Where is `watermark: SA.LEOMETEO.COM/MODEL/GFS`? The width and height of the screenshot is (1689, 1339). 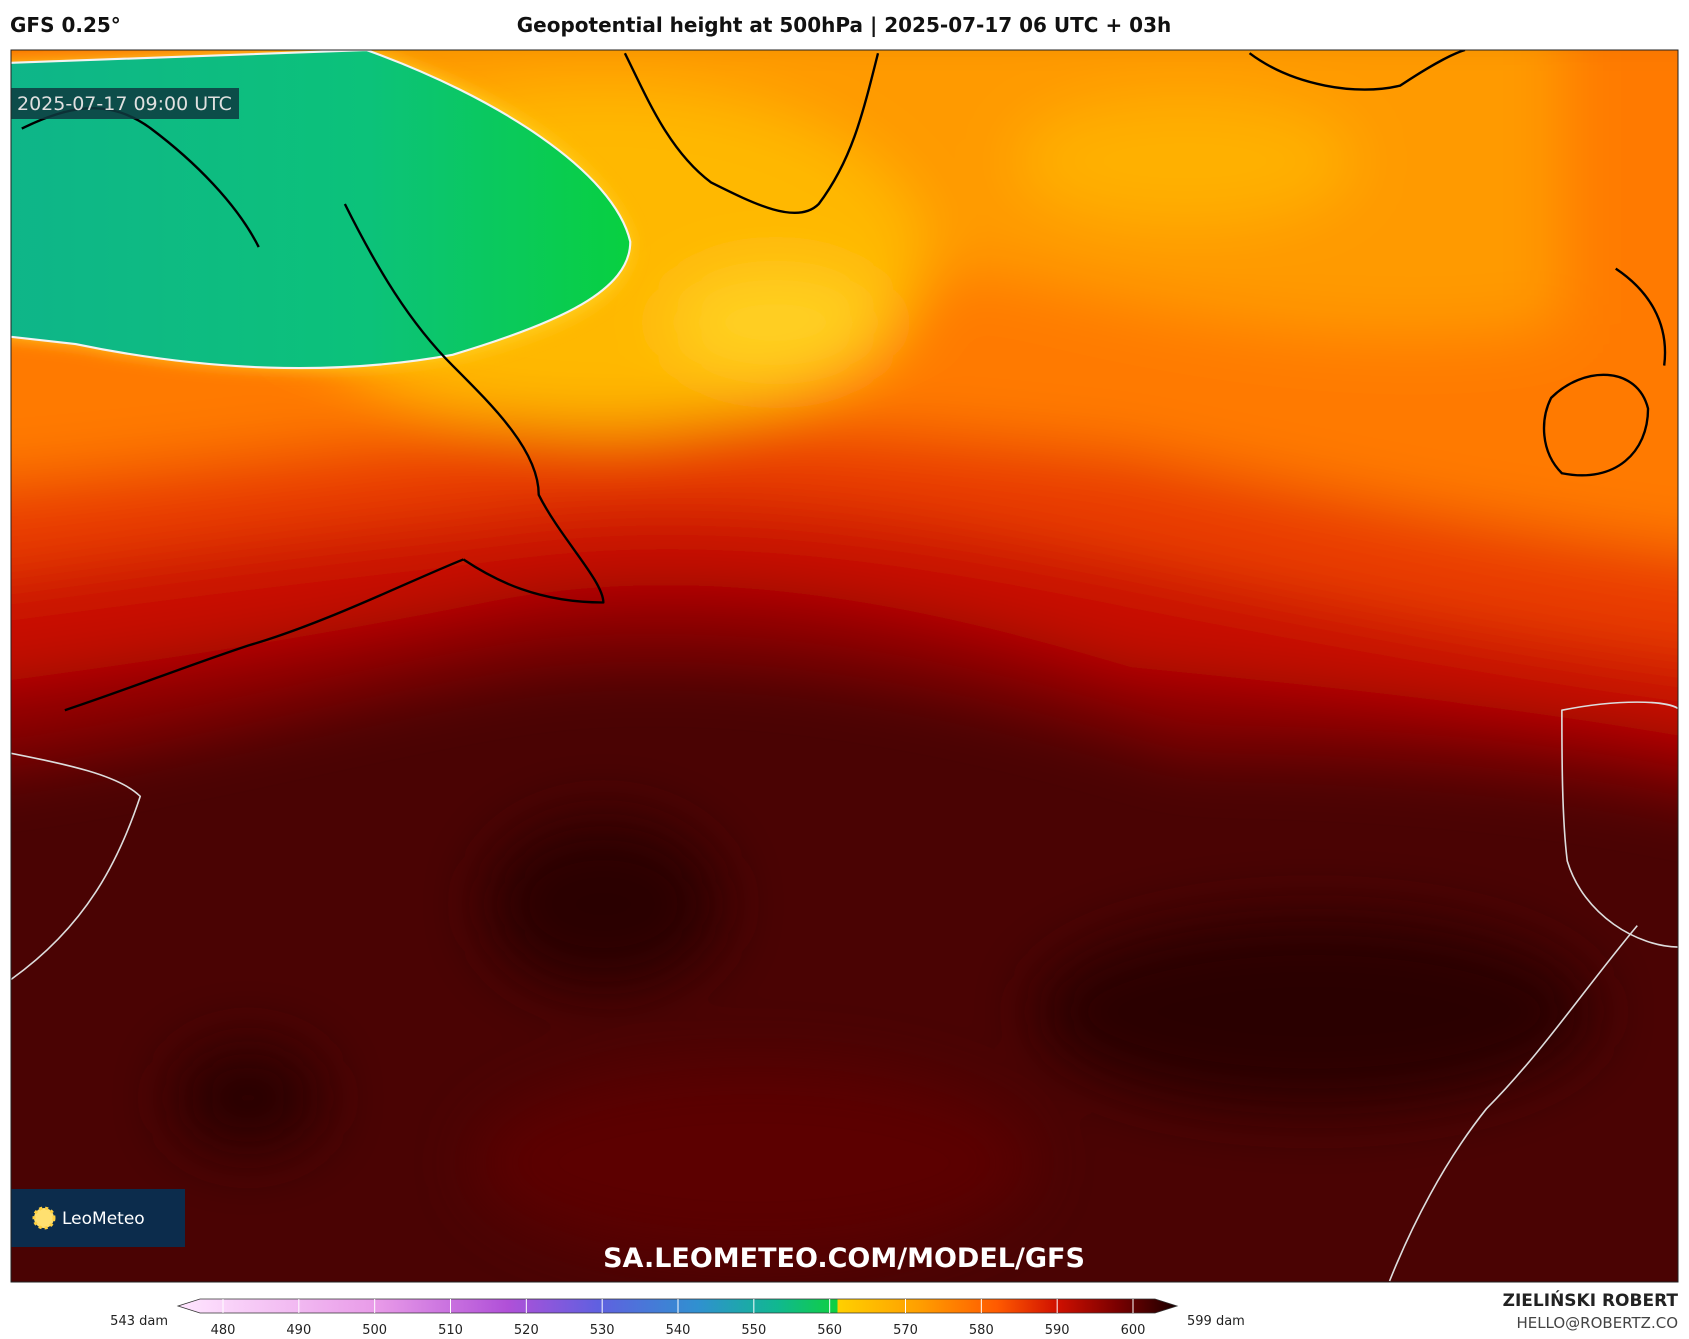 watermark: SA.LEOMETEO.COM/MODEL/GFS is located at coordinates (844, 1258).